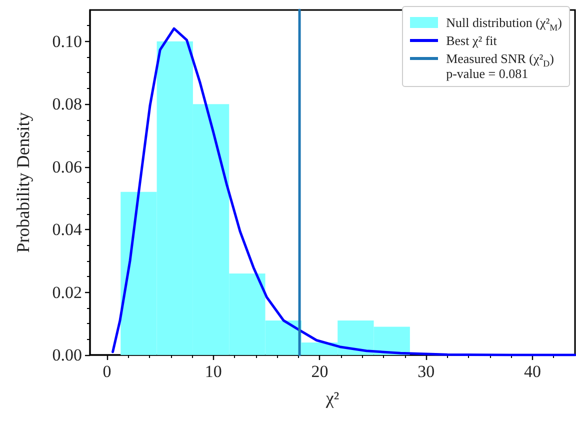 This screenshot has height=423, width=576. I want to click on legend-label: Measured SNR (χ²$_{D}$), so click(500, 60).